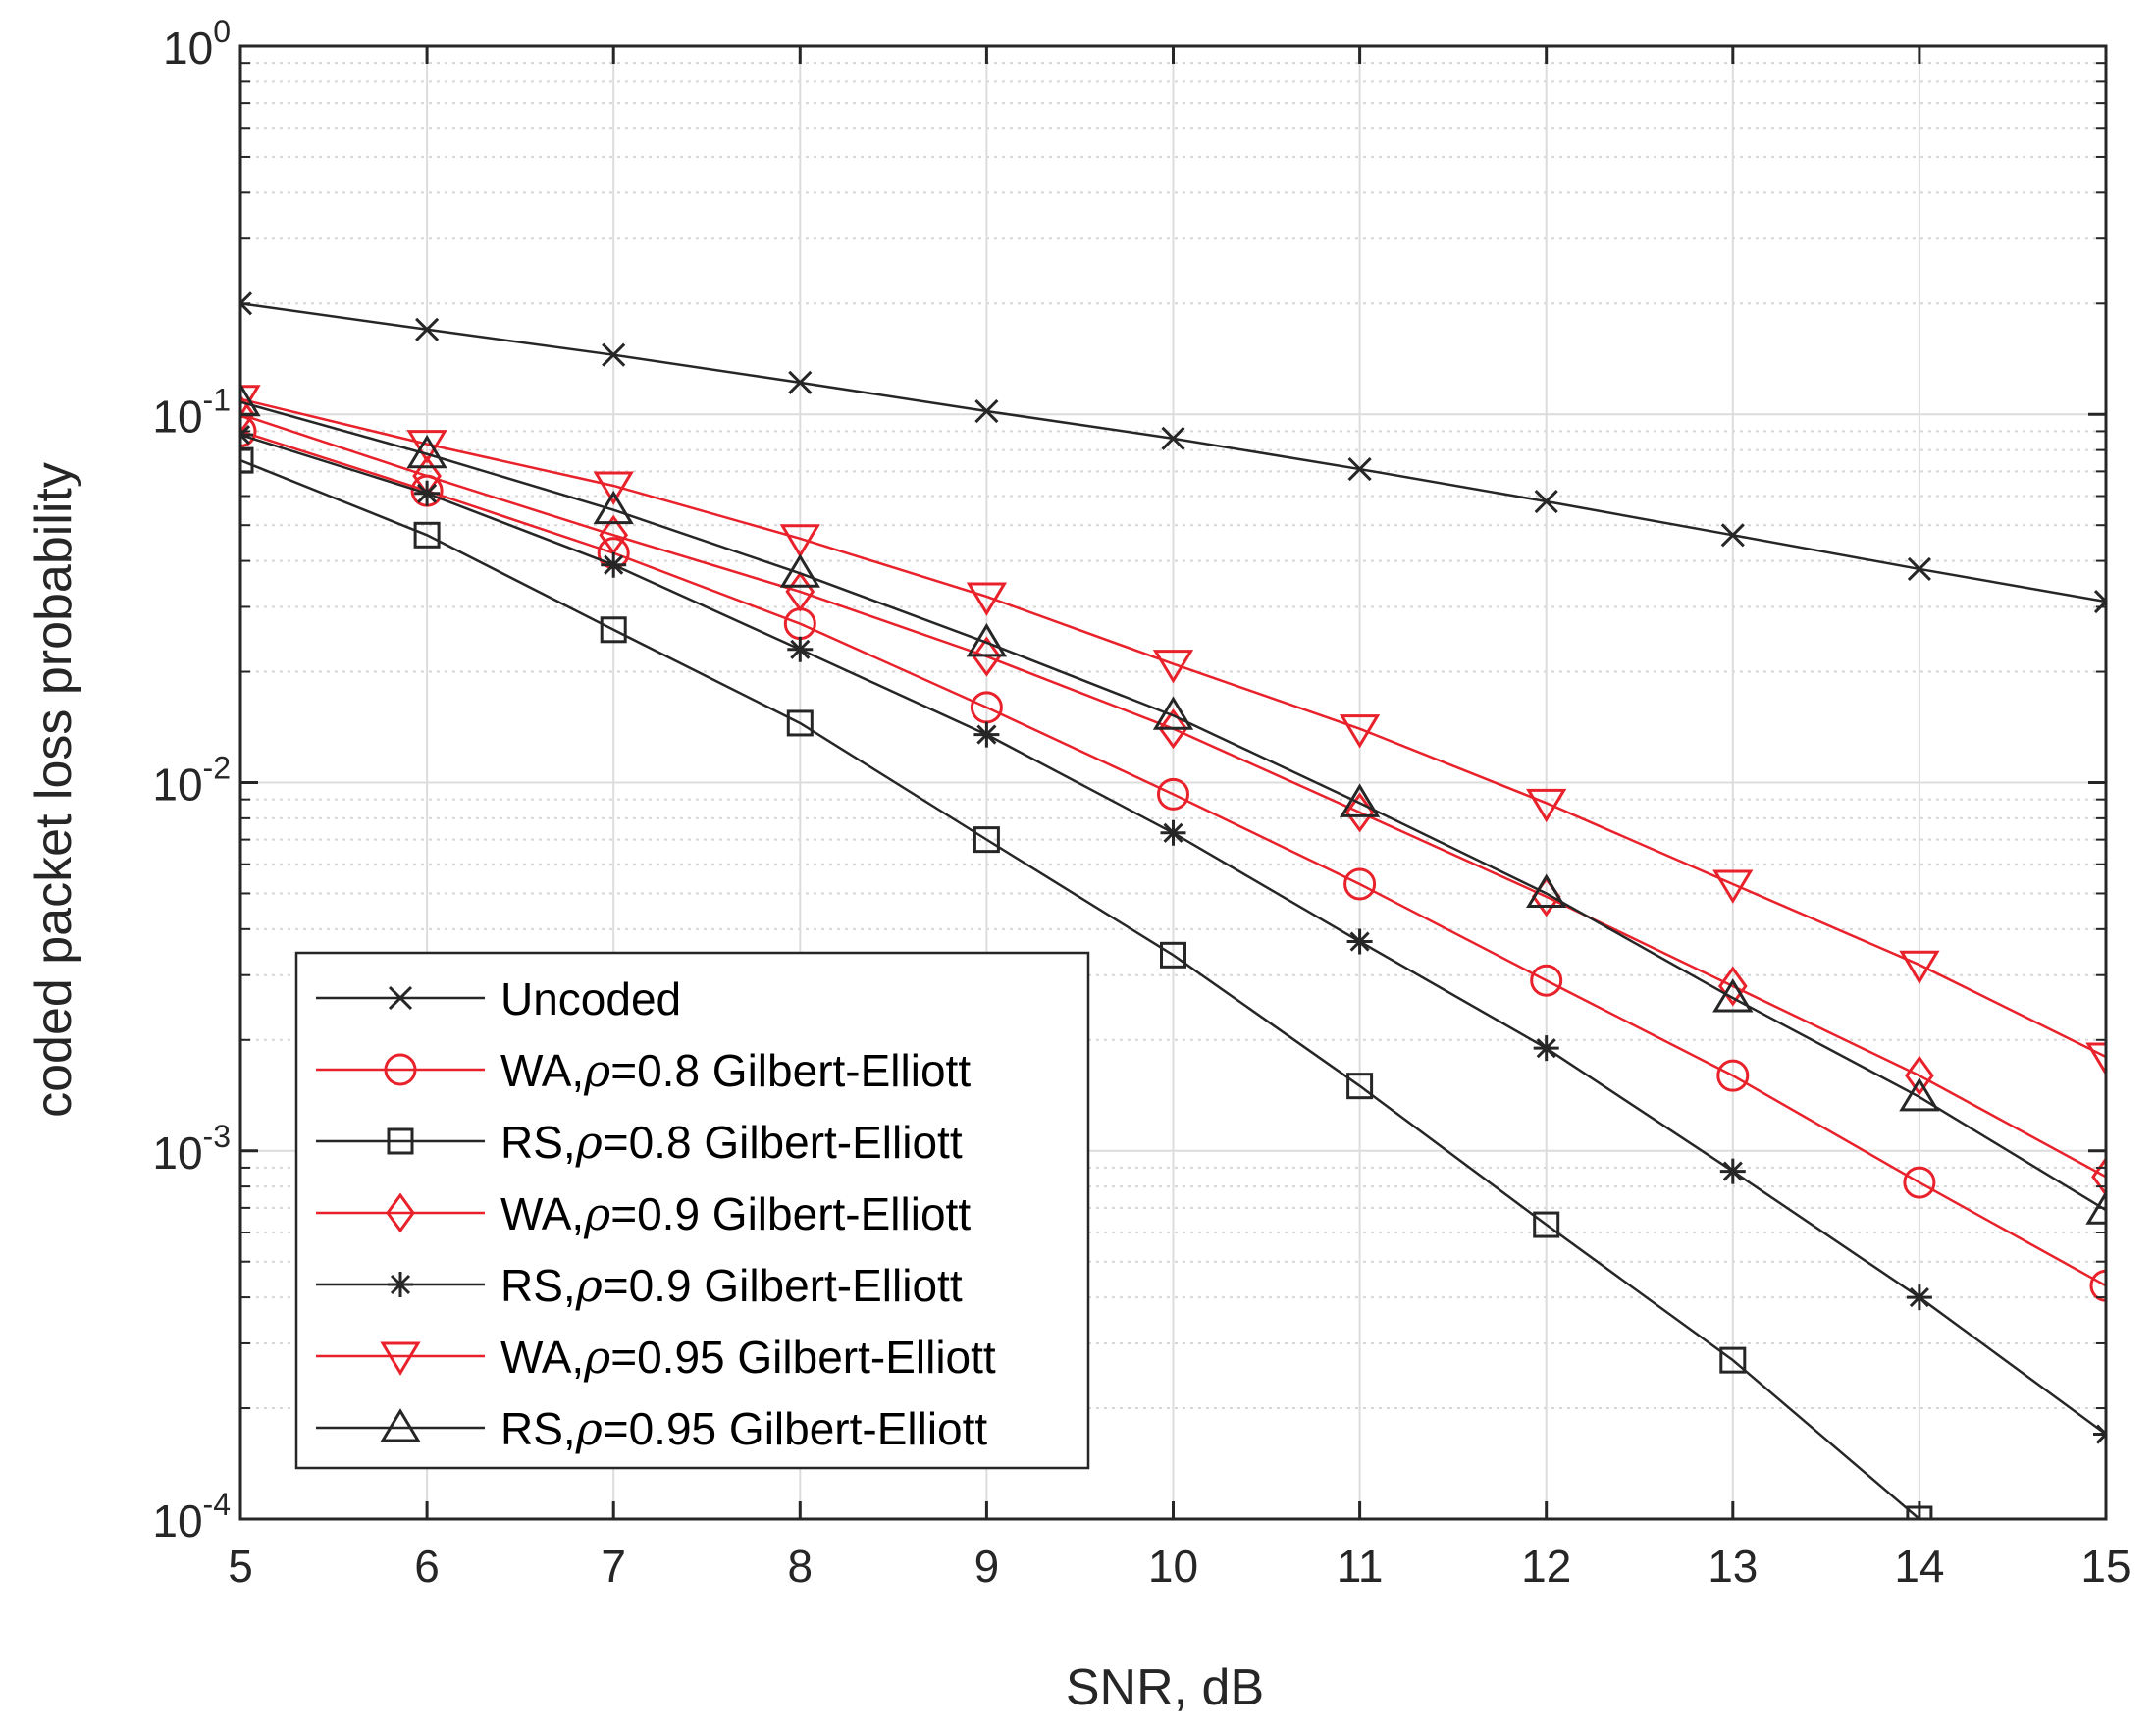  I want to click on y-tick-labels: 10⁻⁴ 10⁻³ 10⁻² 10⁻¹ 10⁰, so click(191, 780).